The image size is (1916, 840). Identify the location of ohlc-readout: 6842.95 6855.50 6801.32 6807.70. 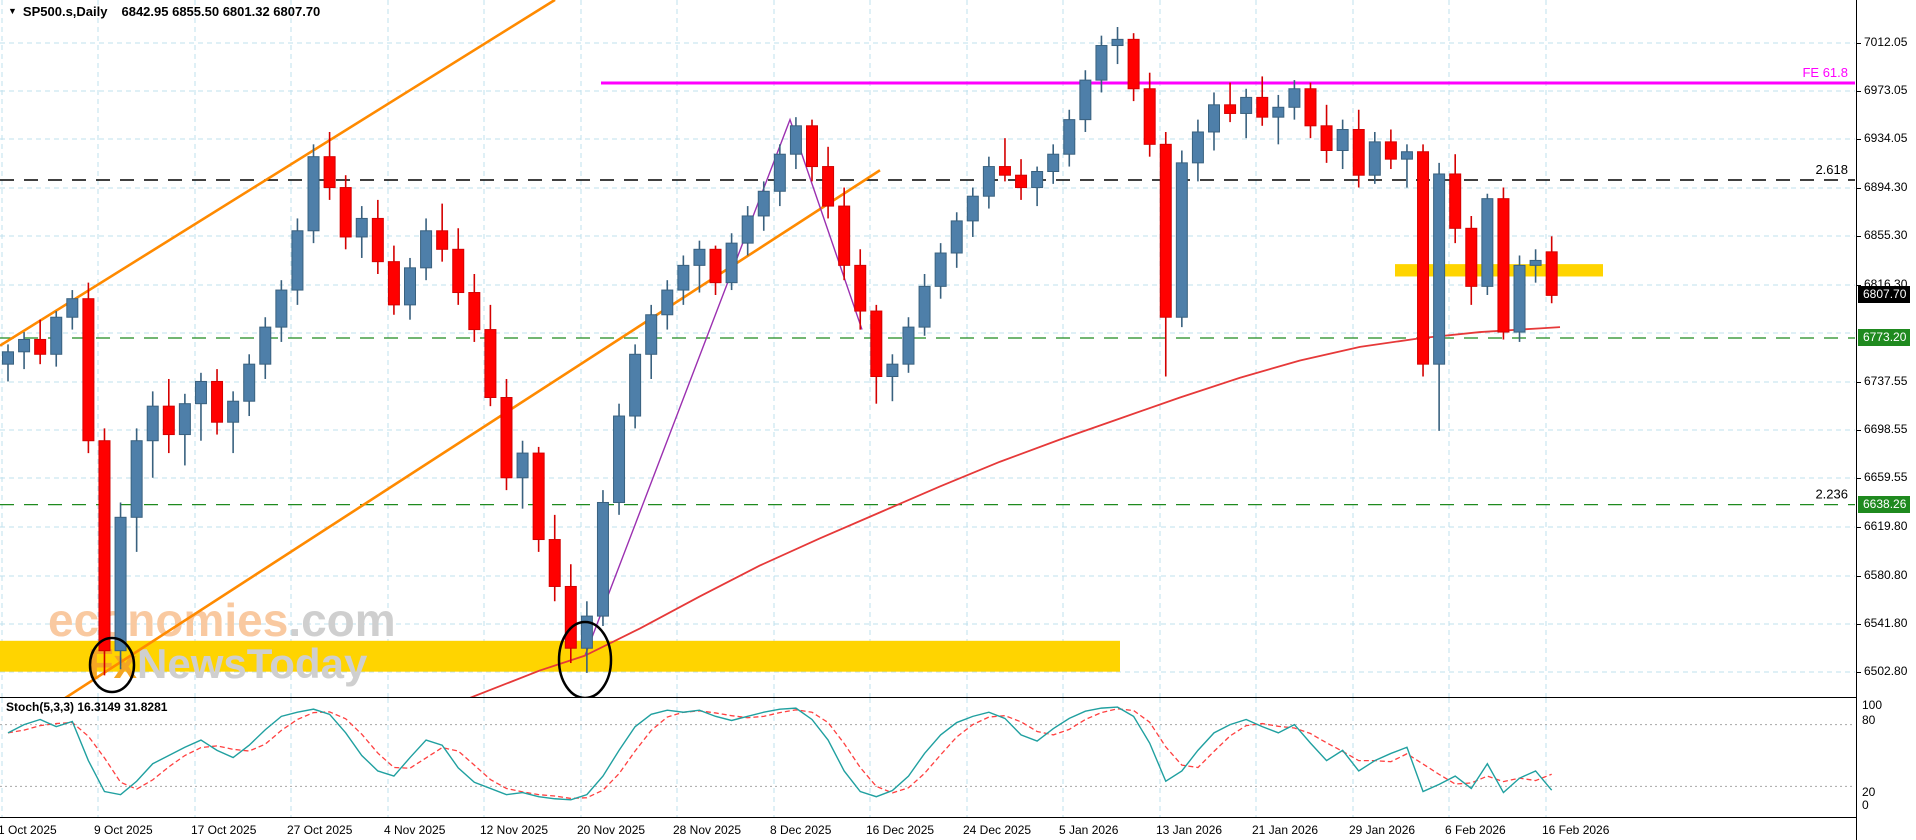
(221, 11).